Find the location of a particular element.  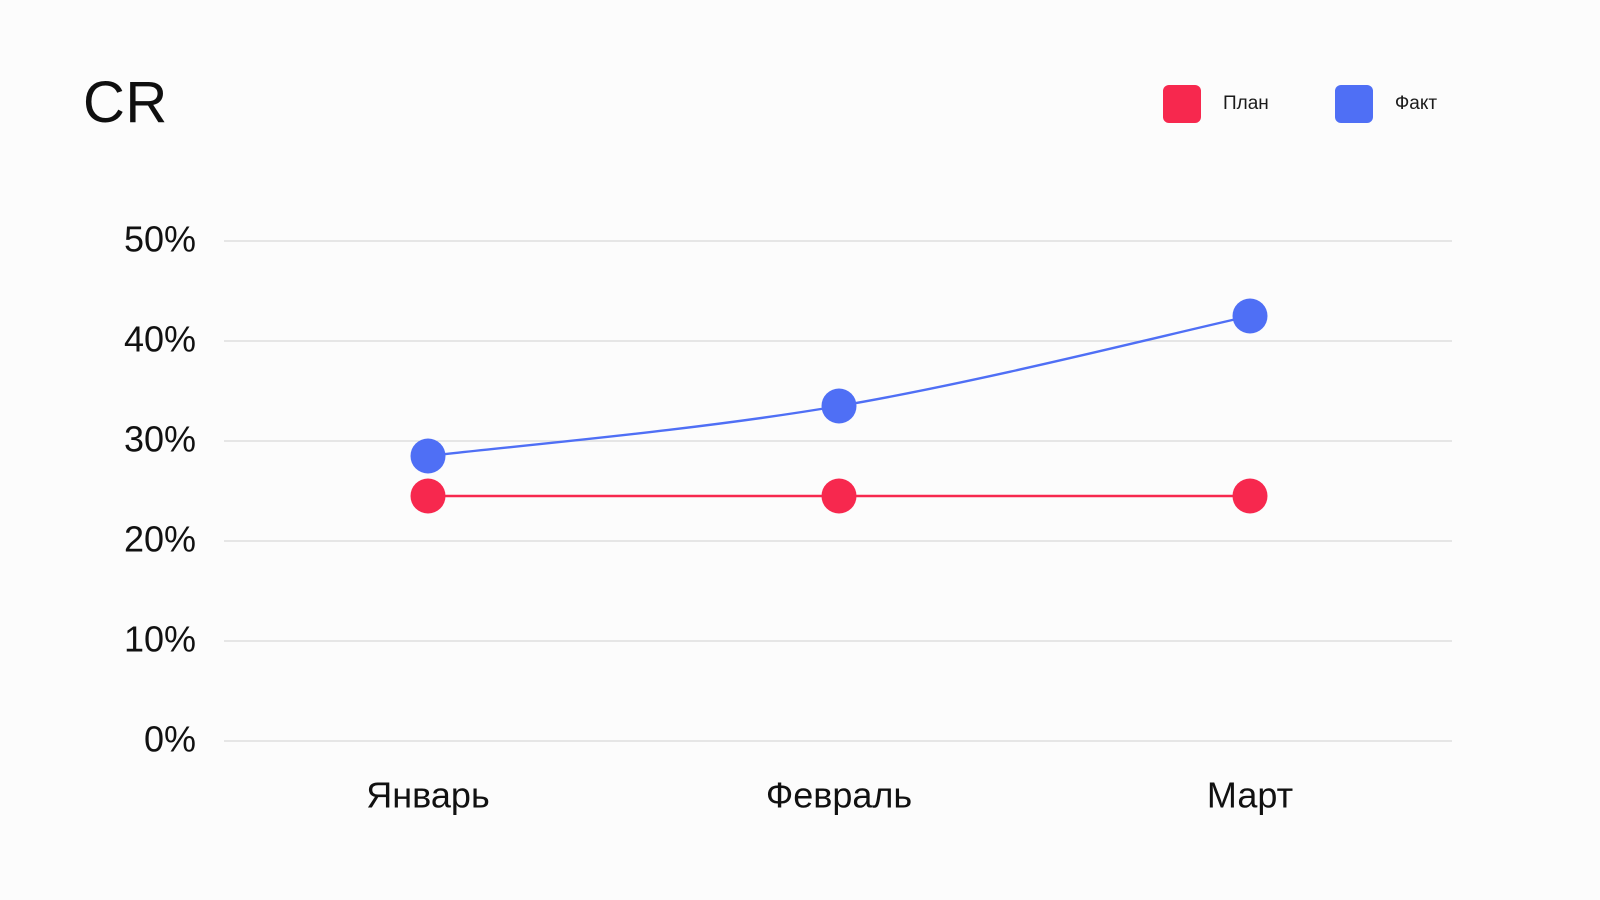

legend-item-fact: Факт is located at coordinates (1386, 104).